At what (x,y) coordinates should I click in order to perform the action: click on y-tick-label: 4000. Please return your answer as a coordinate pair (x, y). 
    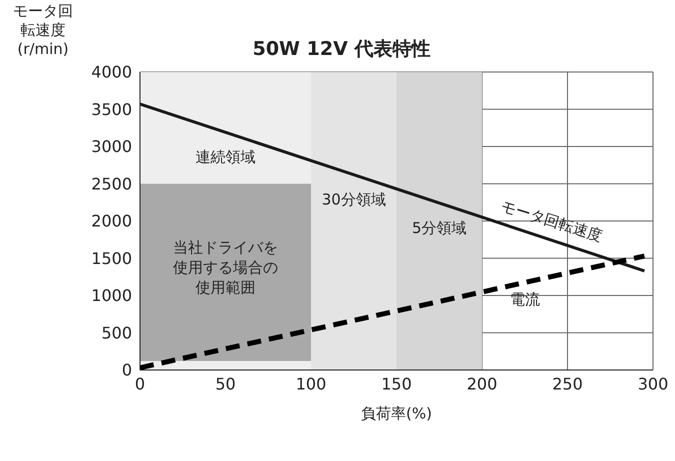
    Looking at the image, I should click on (111, 72).